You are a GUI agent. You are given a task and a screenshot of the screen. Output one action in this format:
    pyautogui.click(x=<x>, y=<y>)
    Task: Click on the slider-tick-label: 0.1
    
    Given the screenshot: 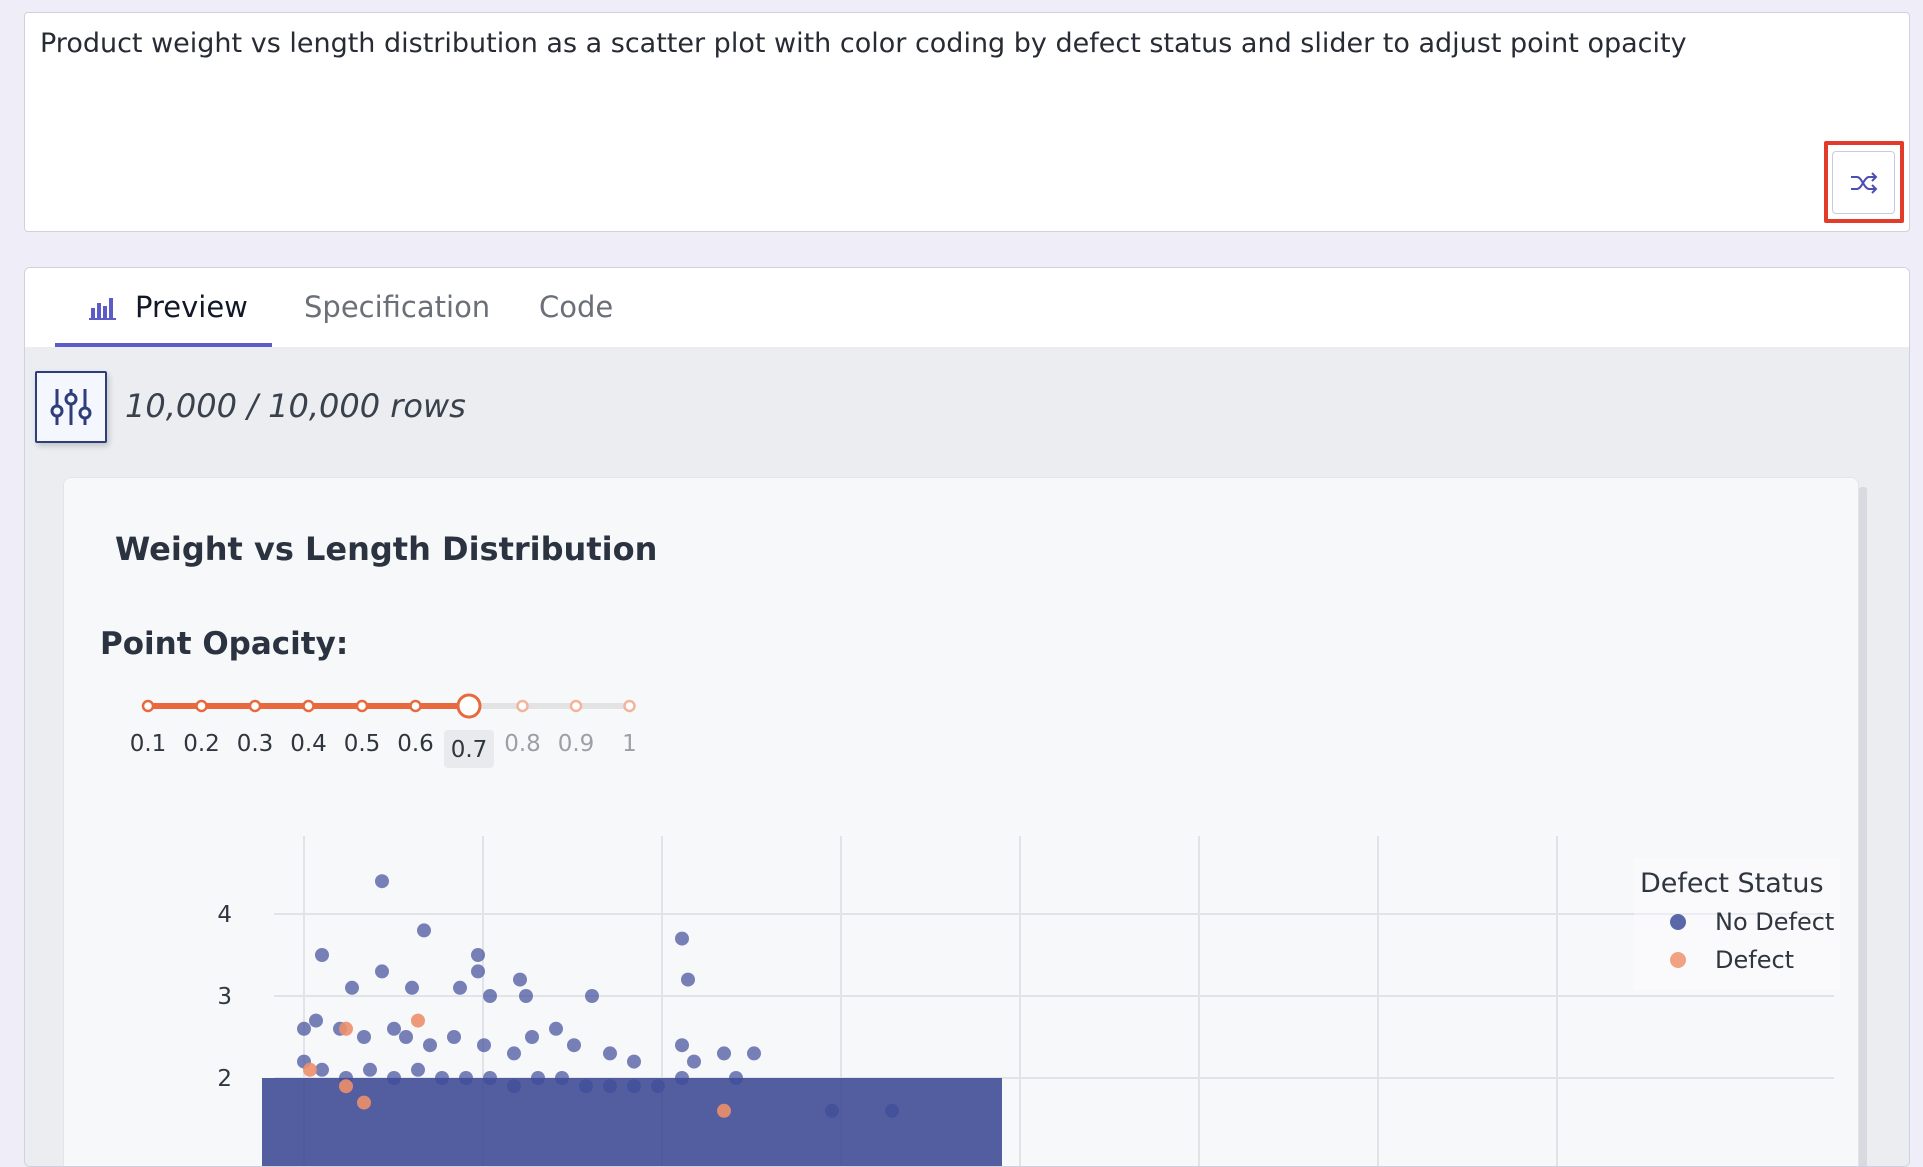 What is the action you would take?
    pyautogui.click(x=148, y=744)
    